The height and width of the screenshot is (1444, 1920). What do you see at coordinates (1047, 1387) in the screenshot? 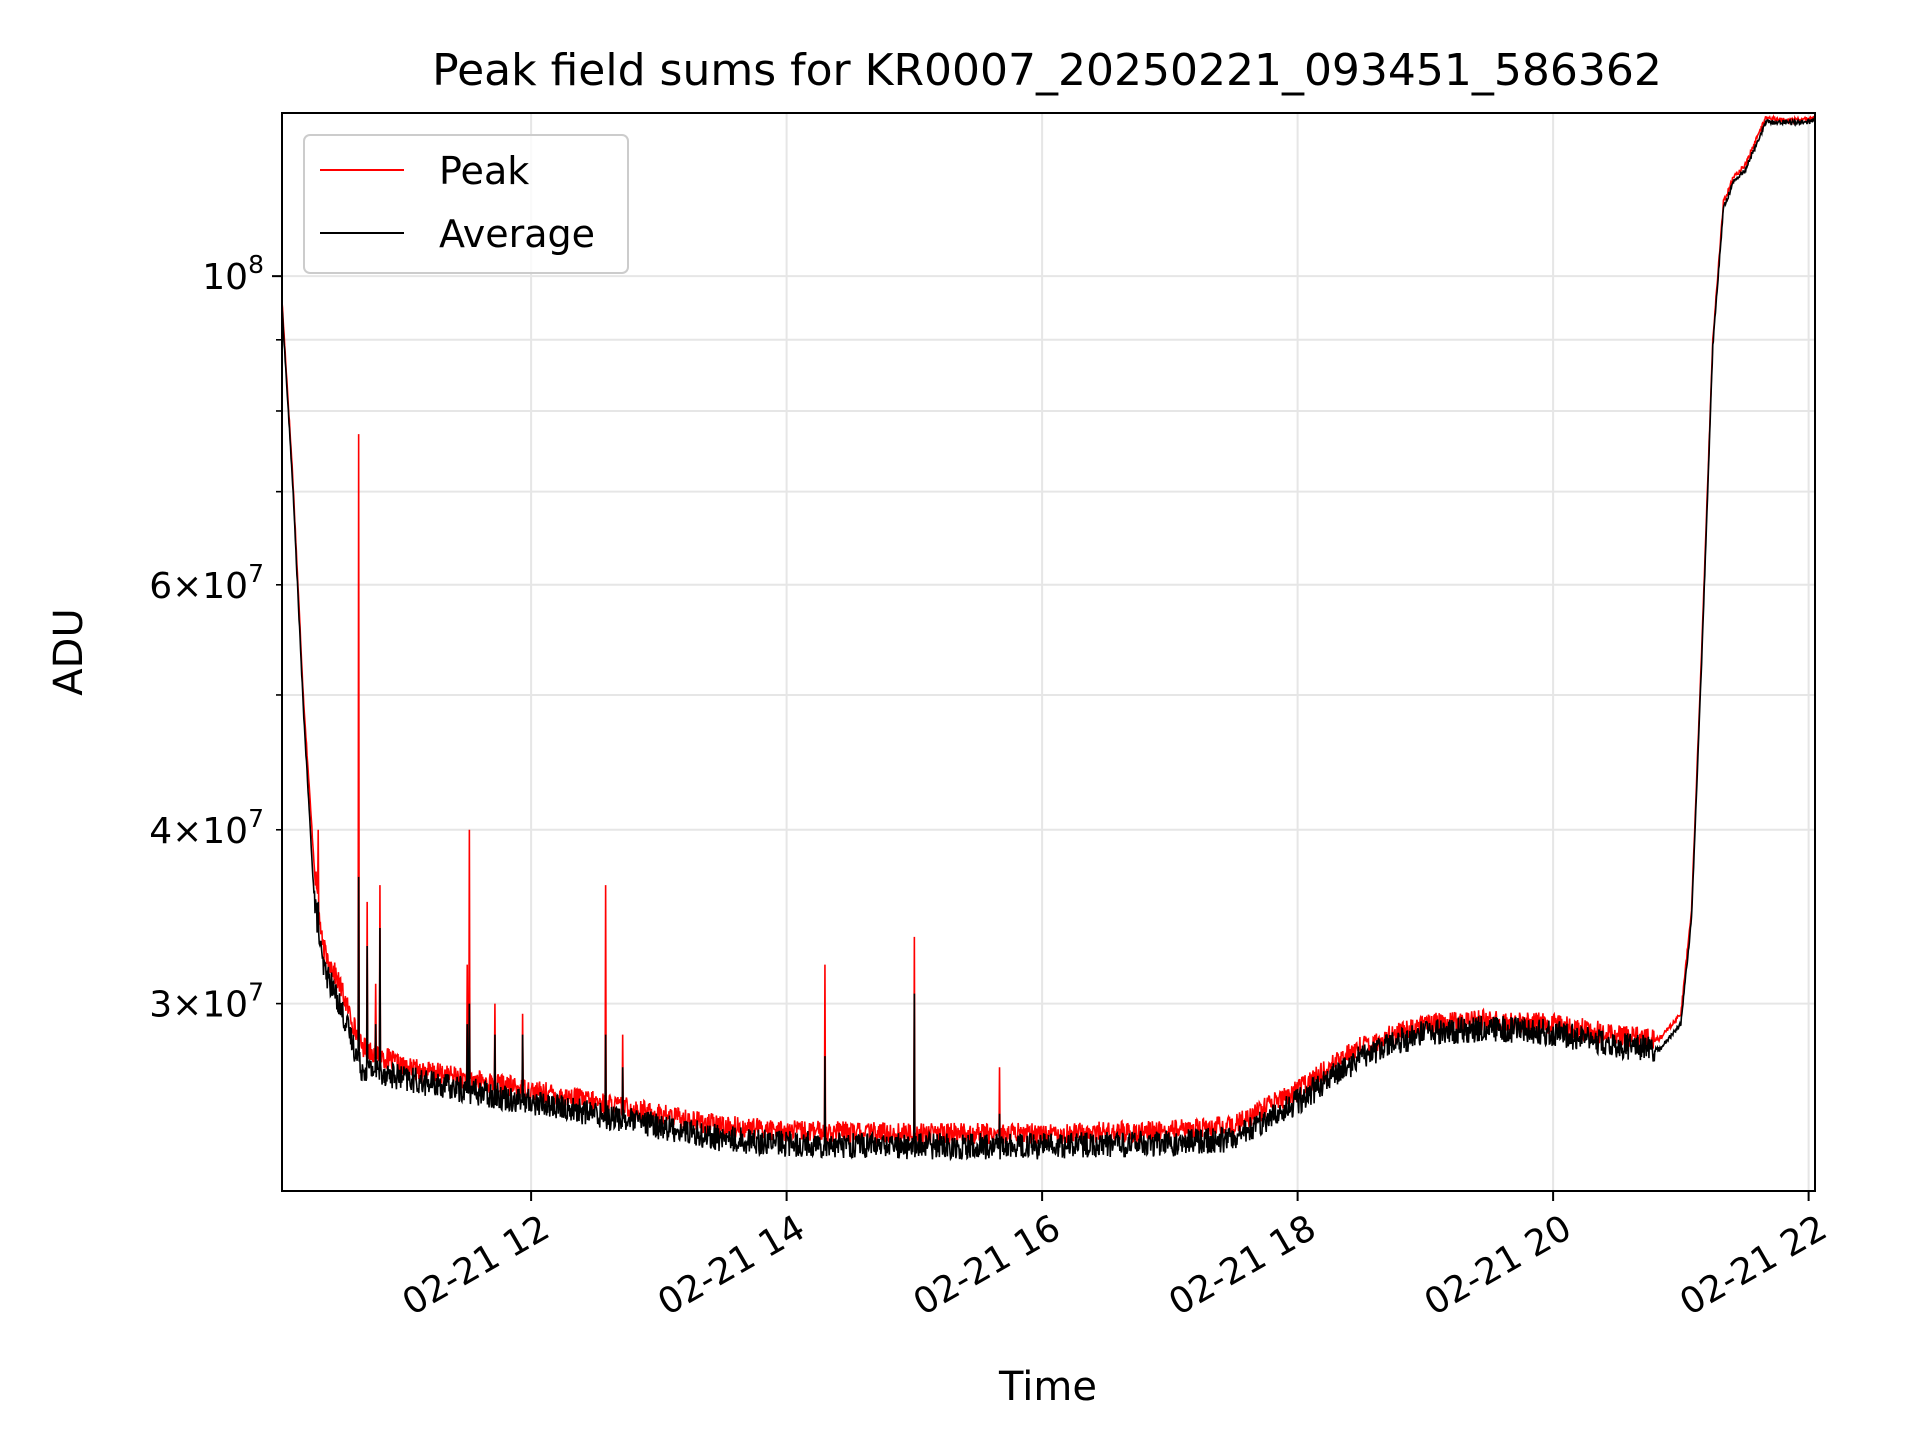
I see `x-axis-label: Time` at bounding box center [1047, 1387].